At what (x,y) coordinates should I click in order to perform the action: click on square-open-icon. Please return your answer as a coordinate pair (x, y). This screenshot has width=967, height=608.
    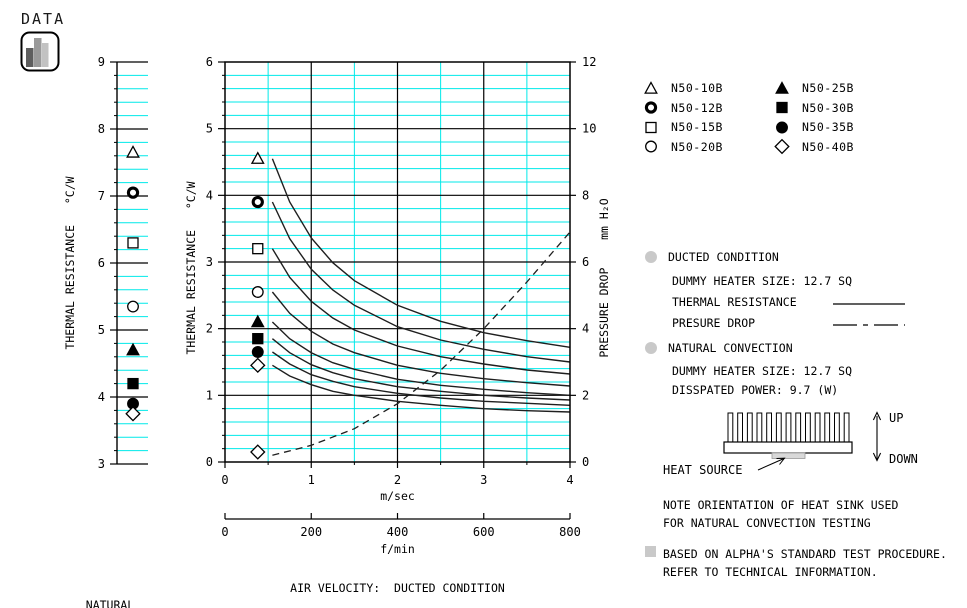
    Looking at the image, I should click on (651, 127).